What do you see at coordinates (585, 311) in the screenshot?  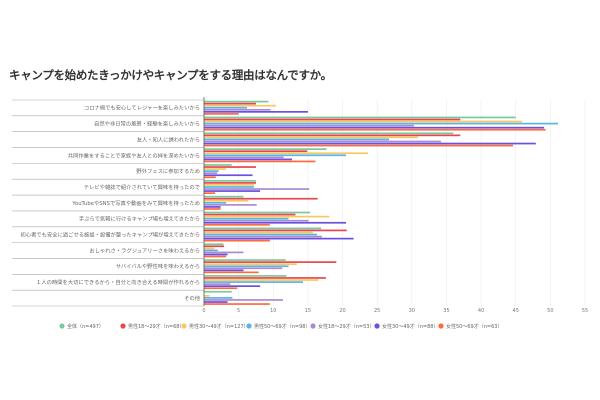 I see `x-tick-label: 55` at bounding box center [585, 311].